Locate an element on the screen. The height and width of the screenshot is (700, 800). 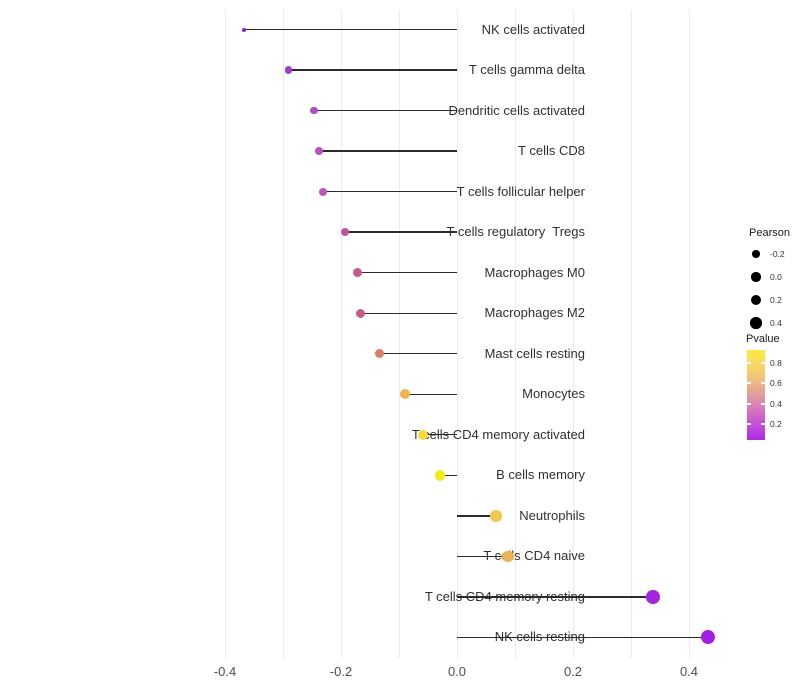
y-axis-label: Monocytes is located at coordinates (553, 394).